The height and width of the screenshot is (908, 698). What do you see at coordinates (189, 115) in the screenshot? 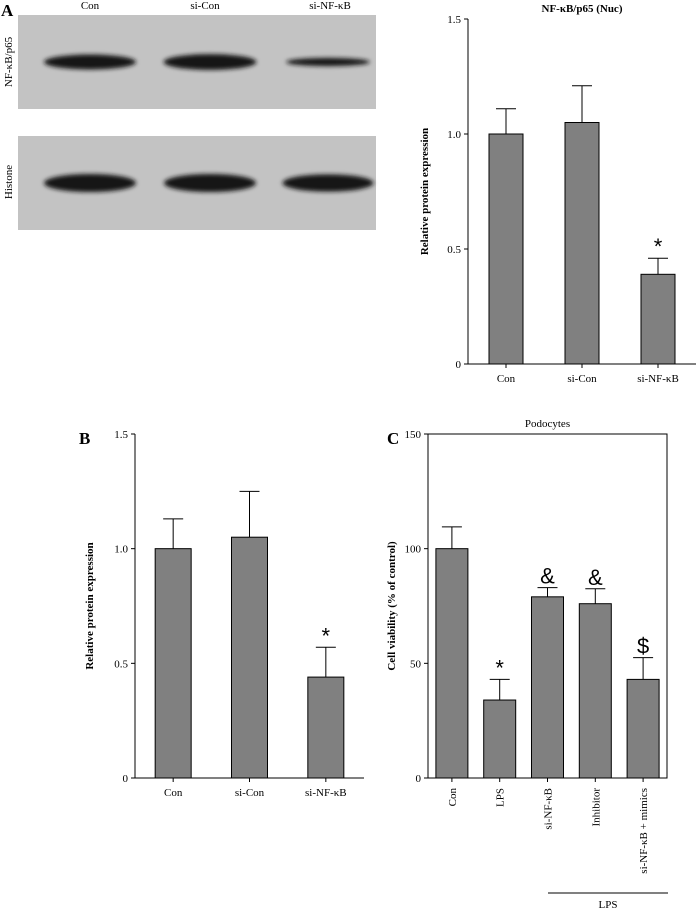
I see `western-blot: Con si-Con si-NF-κB NF-κB/p65 Histone` at bounding box center [189, 115].